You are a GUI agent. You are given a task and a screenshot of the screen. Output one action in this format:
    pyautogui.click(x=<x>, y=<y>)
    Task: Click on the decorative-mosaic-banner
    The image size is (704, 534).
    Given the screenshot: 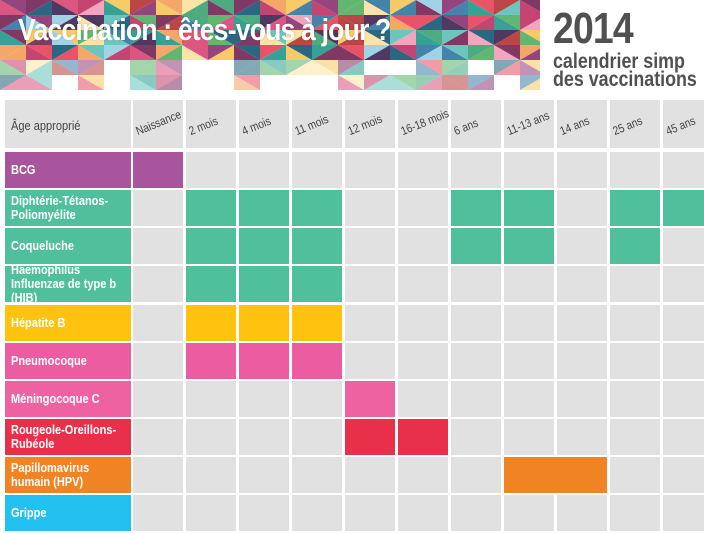 What is the action you would take?
    pyautogui.click(x=270, y=45)
    